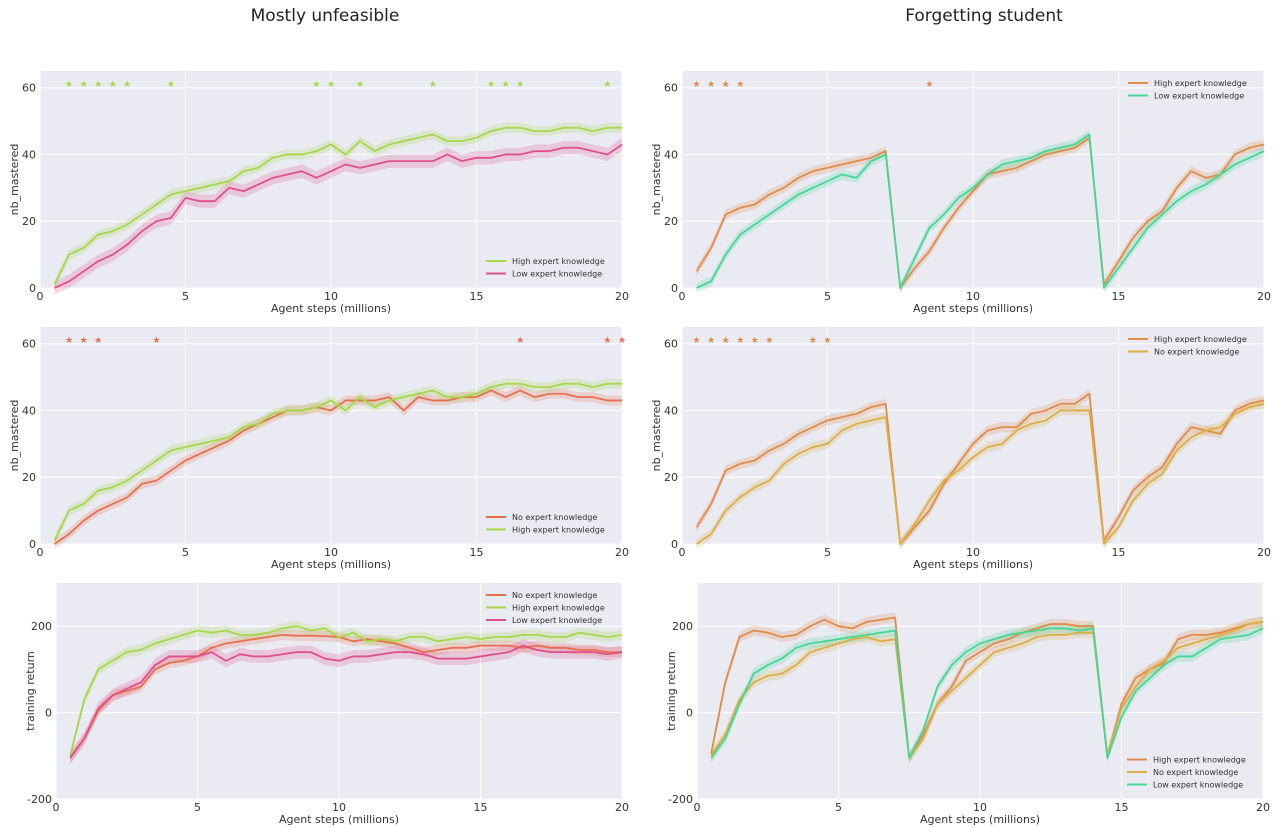 The image size is (1279, 828). Describe the element at coordinates (682, 626) in the screenshot. I see `y-tick-label: 200` at that location.